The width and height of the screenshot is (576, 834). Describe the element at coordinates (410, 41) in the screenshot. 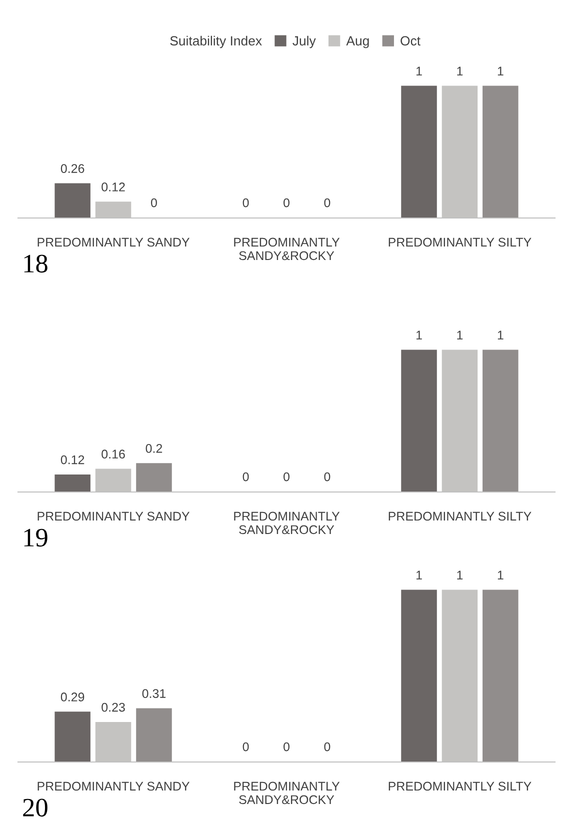

I see `legend-label: Oct` at that location.